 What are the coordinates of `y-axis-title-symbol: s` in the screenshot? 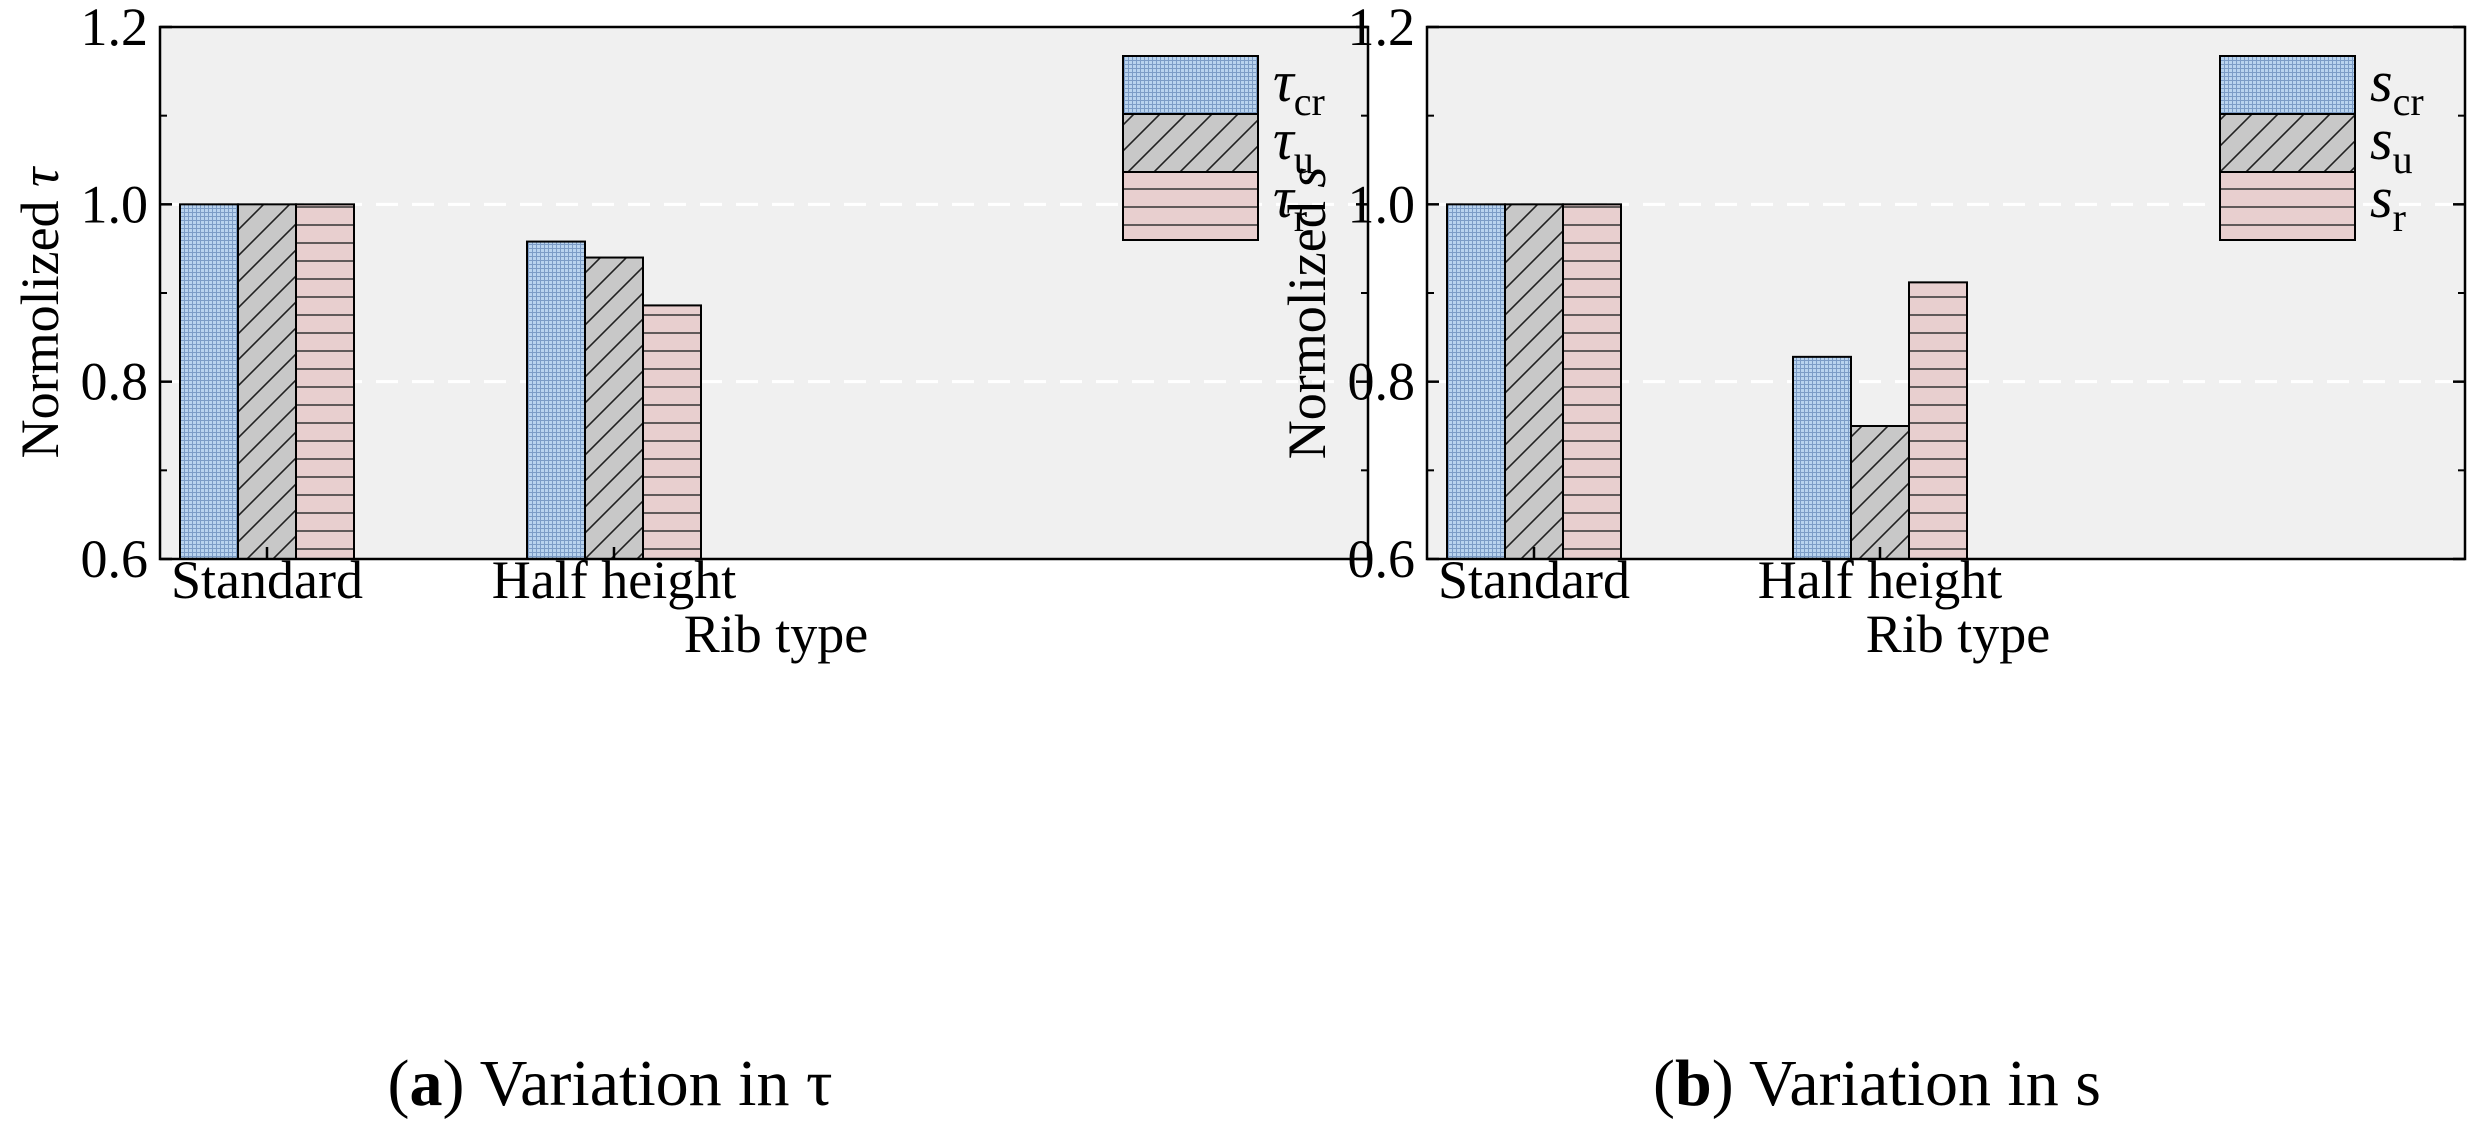 It's located at (1307, 177).